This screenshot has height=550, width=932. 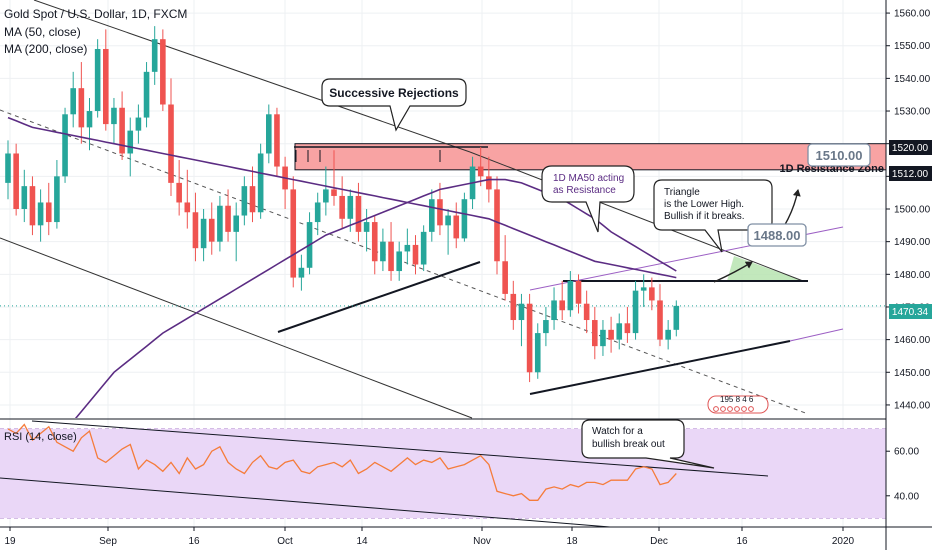 I want to click on ma50-legend: MA (50, close), so click(x=42, y=32).